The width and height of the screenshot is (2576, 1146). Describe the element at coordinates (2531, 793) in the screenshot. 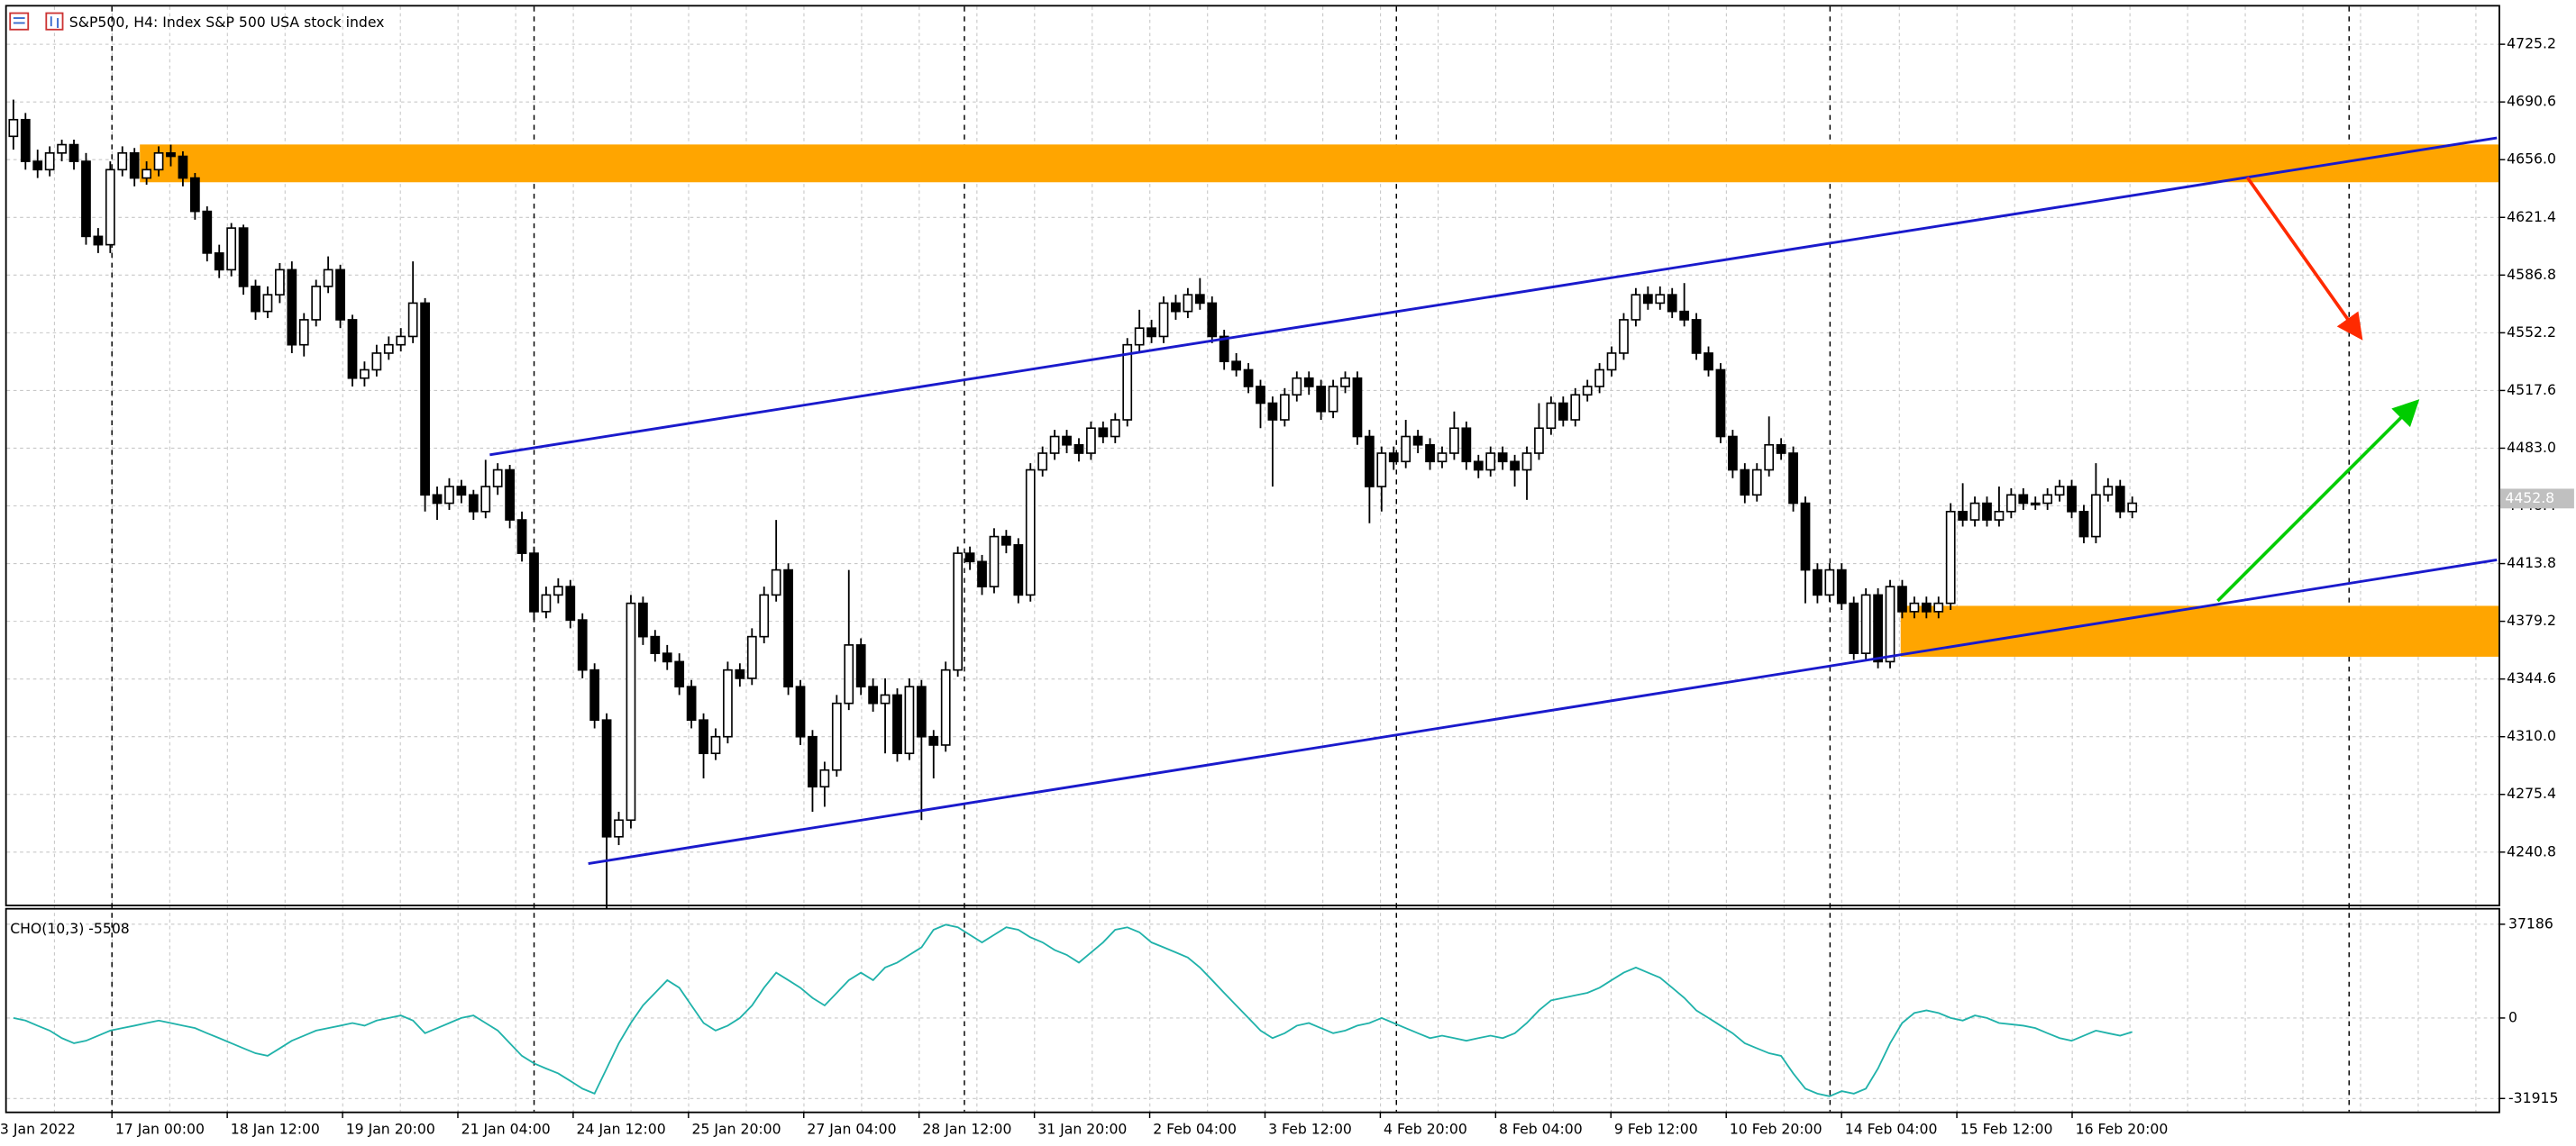

I see `y-tick-label: 4275.4` at that location.